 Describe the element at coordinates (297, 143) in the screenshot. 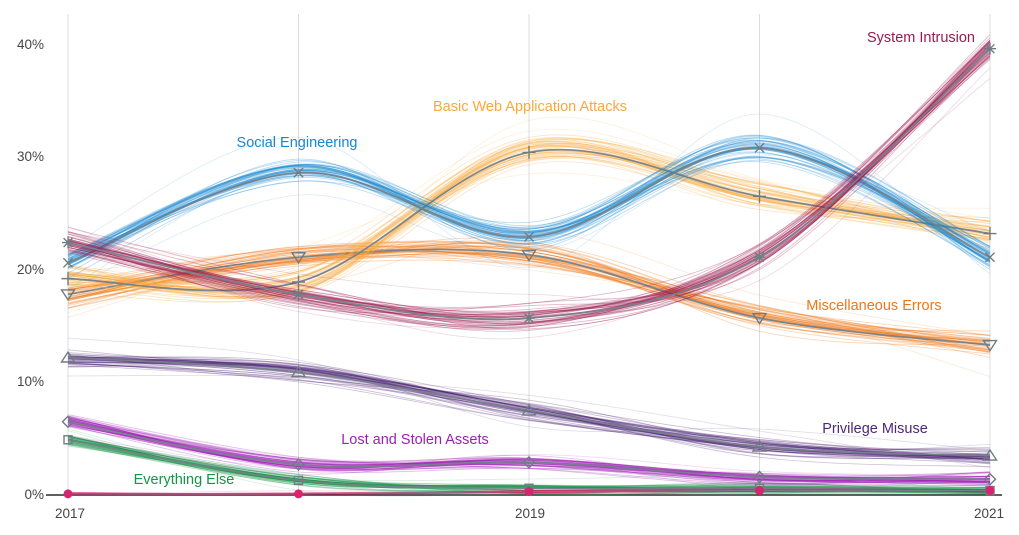

I see `series-label-social-engineering: Social Engineering` at that location.